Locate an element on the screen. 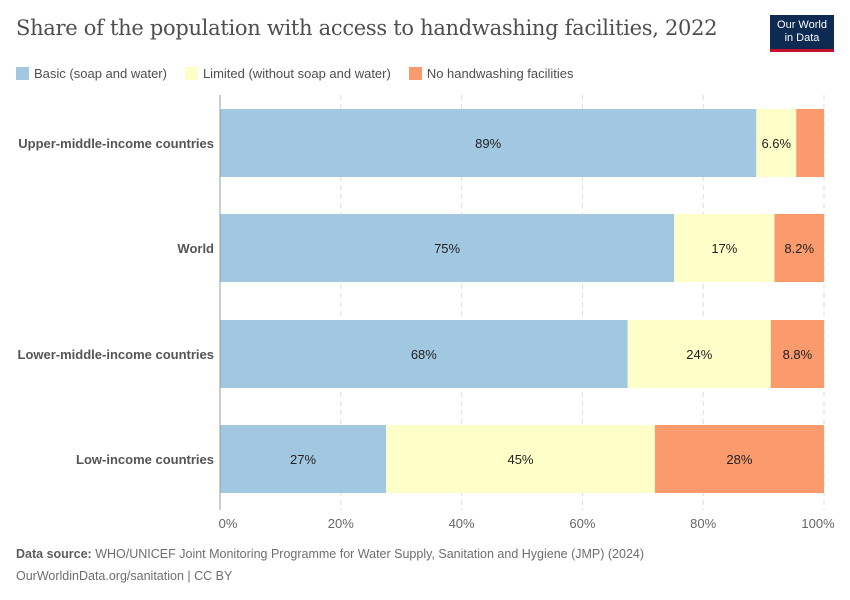 The width and height of the screenshot is (850, 600). data-label: 75% is located at coordinates (447, 248).